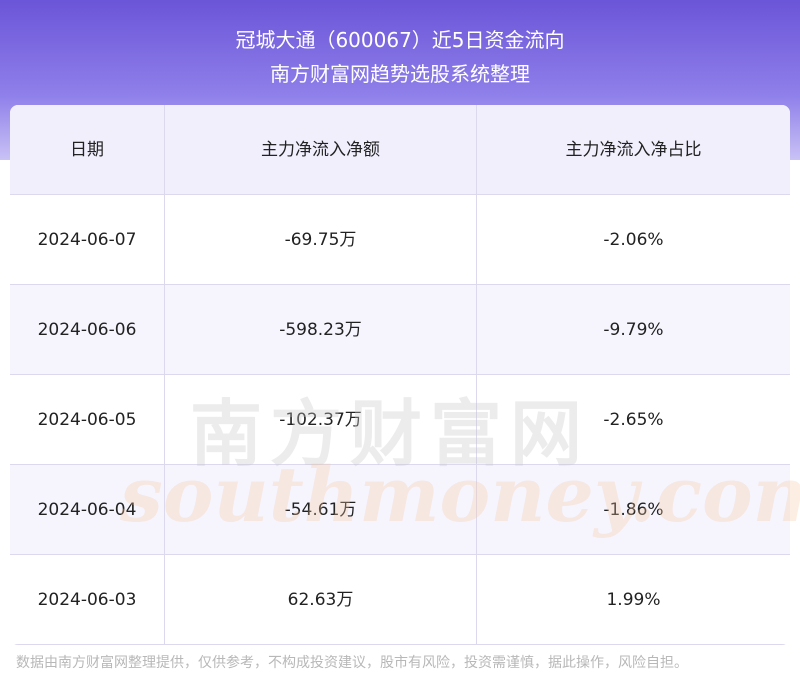 This screenshot has height=690, width=800. What do you see at coordinates (87, 240) in the screenshot?
I see `table-cell: 2024-06-07` at bounding box center [87, 240].